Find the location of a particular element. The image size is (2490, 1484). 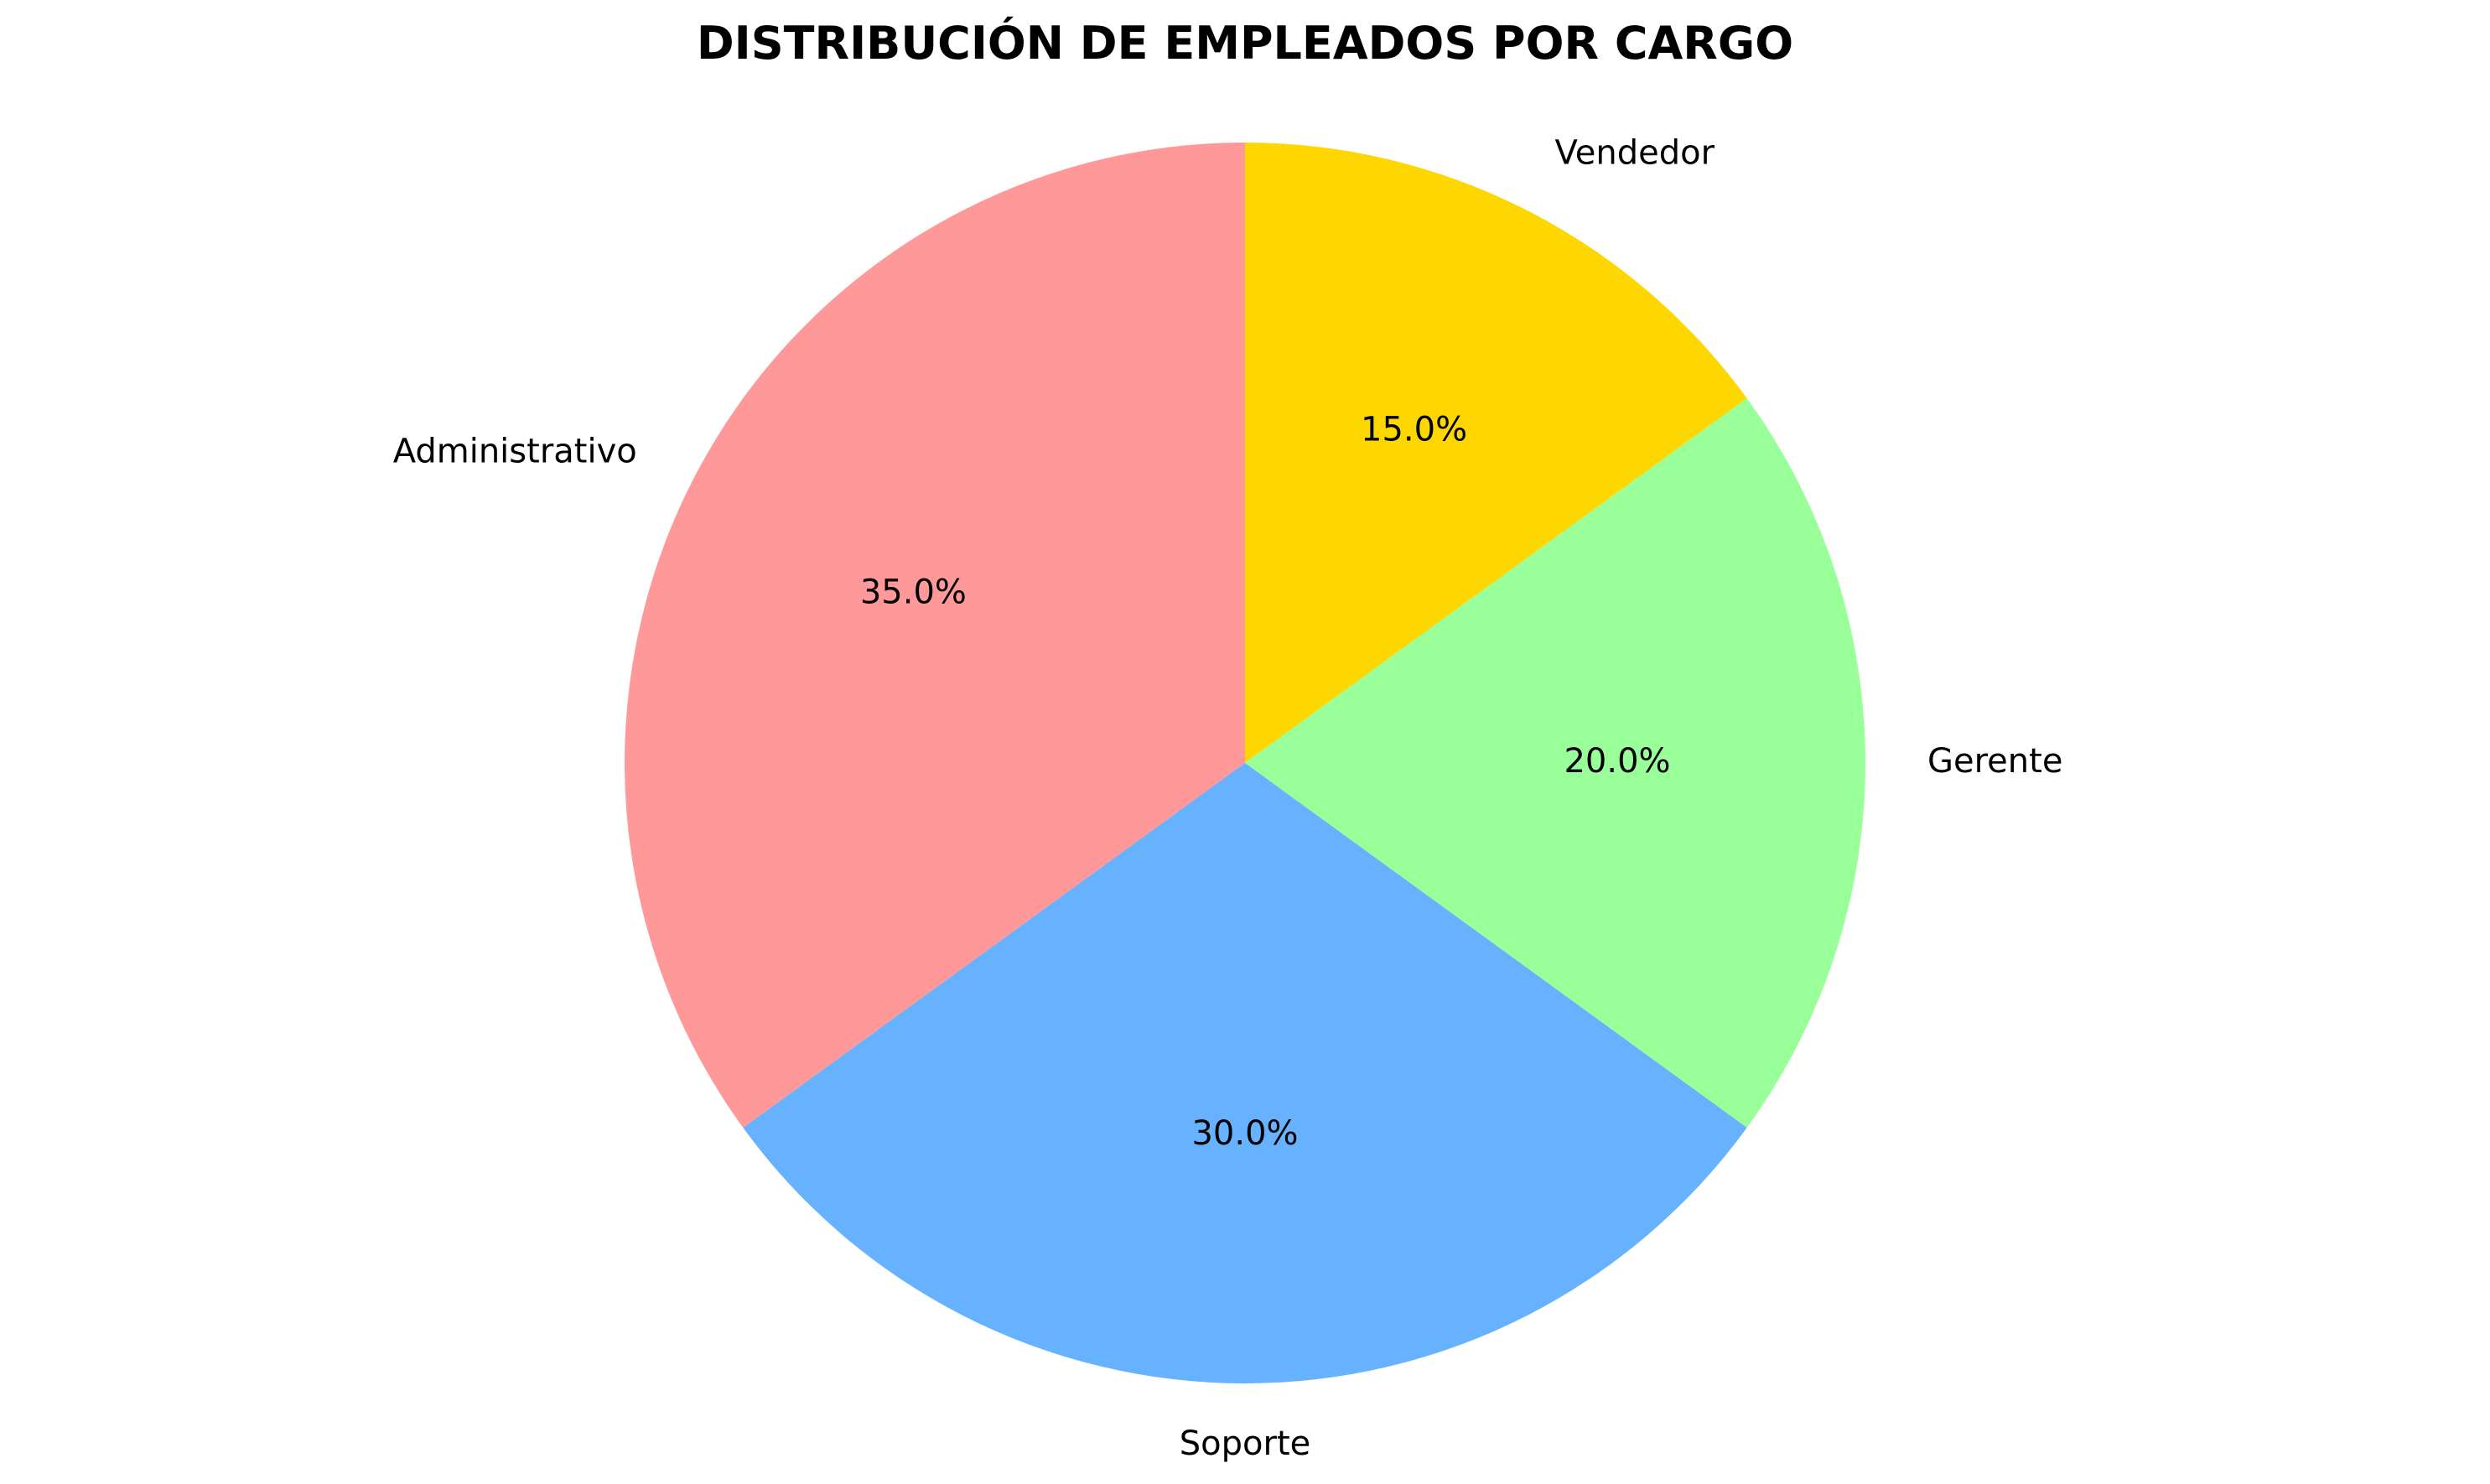

slice-percent-gerente: 20.0% is located at coordinates (1617, 761).